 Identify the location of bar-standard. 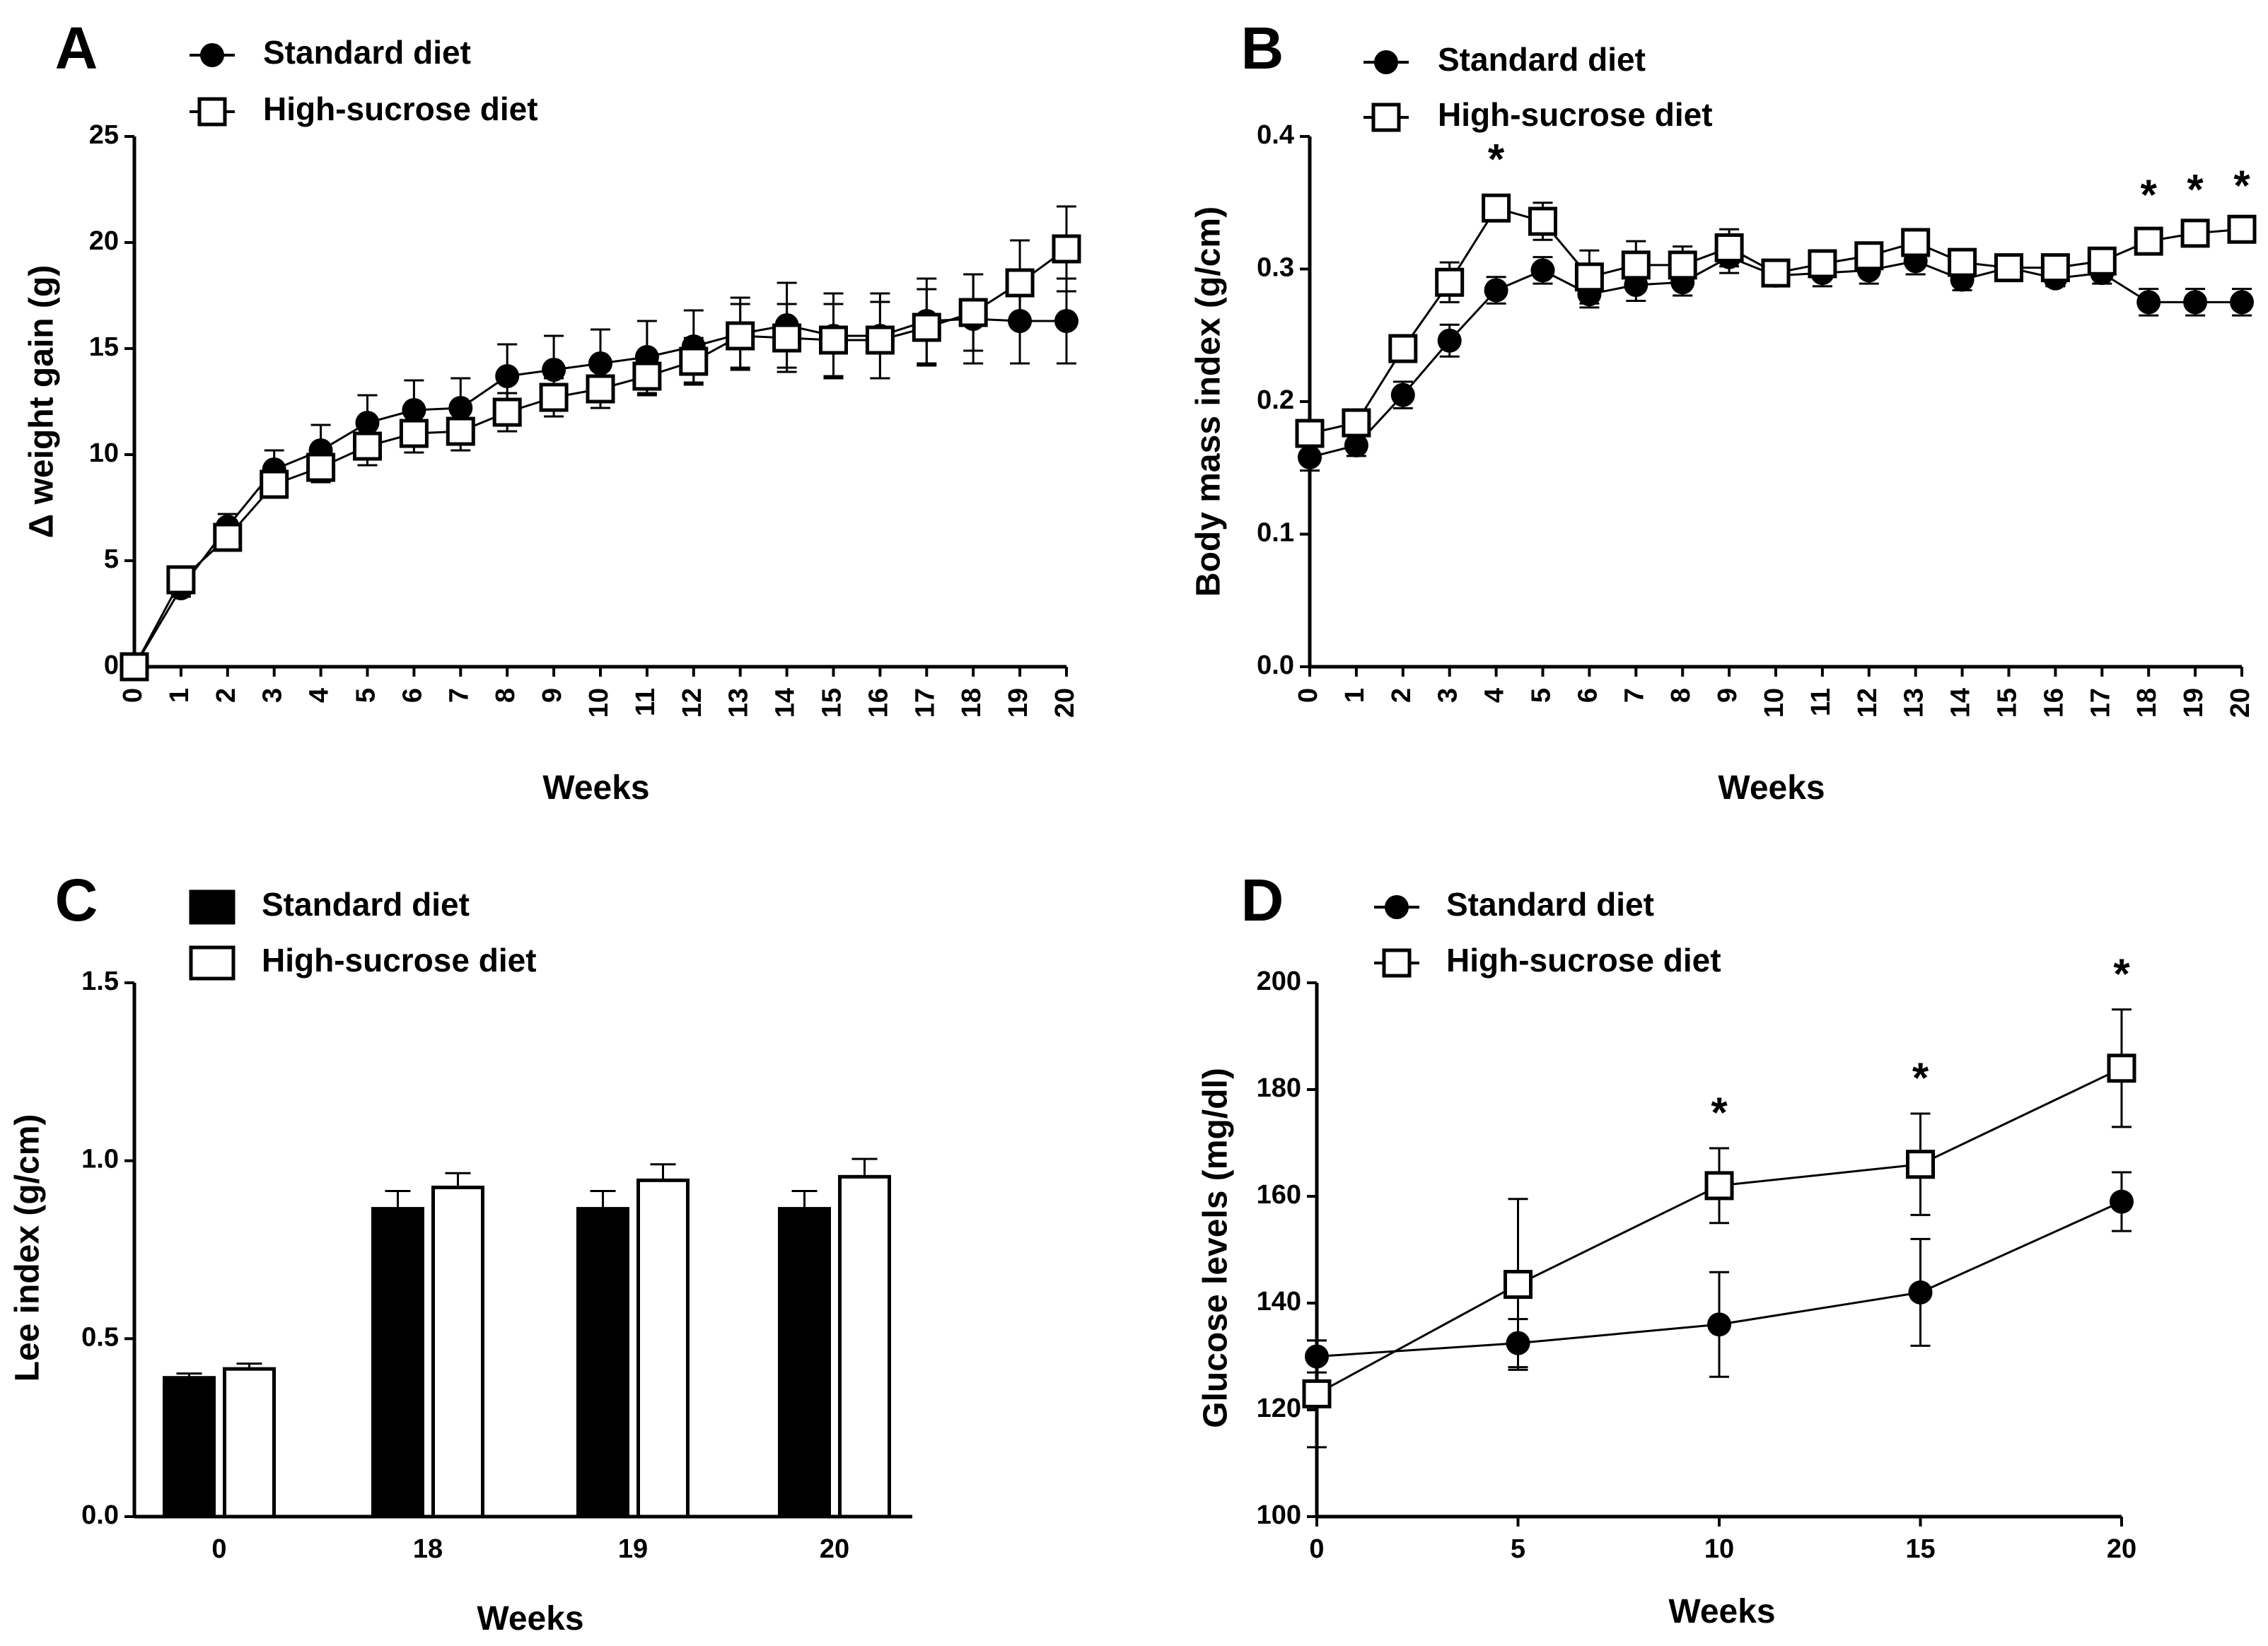
(189, 1448).